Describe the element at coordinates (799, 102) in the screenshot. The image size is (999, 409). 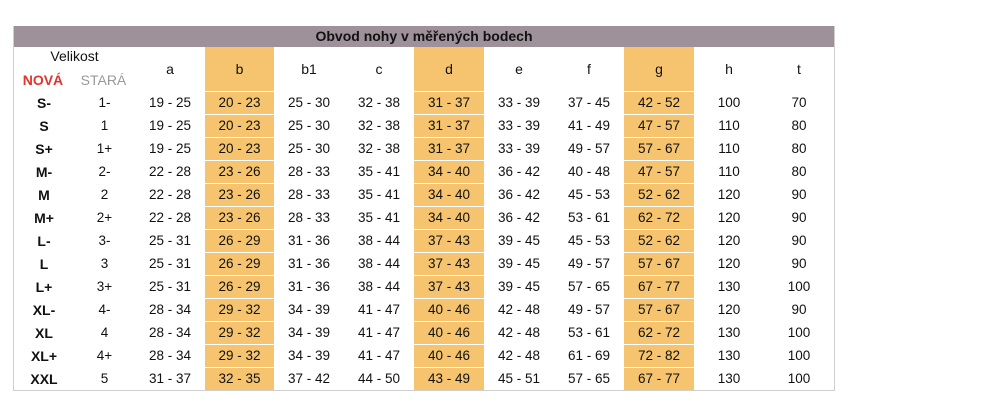
I see `cell-t: 70` at that location.